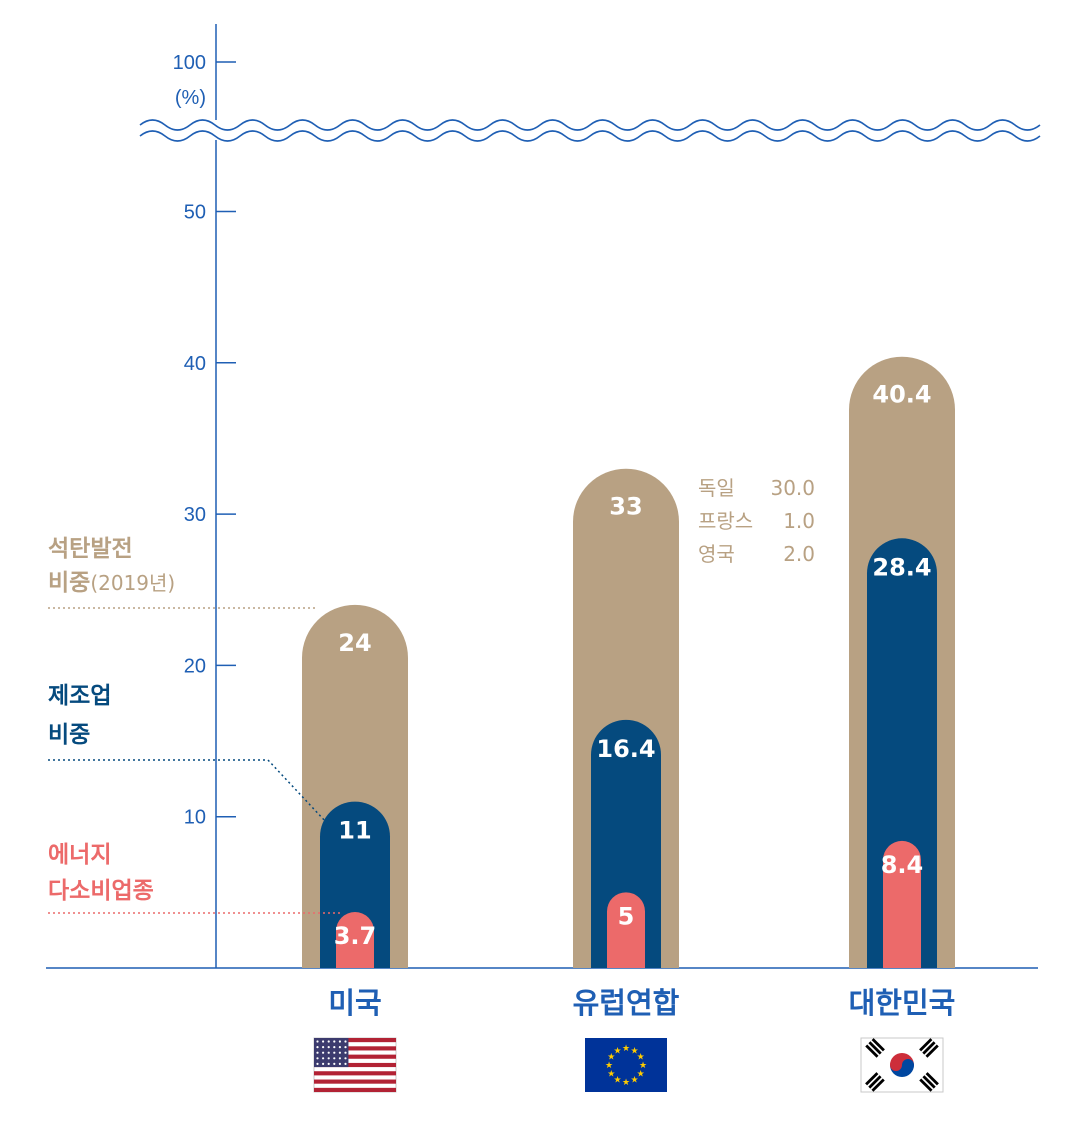  I want to click on y-tick-label: 100, so click(189, 63).